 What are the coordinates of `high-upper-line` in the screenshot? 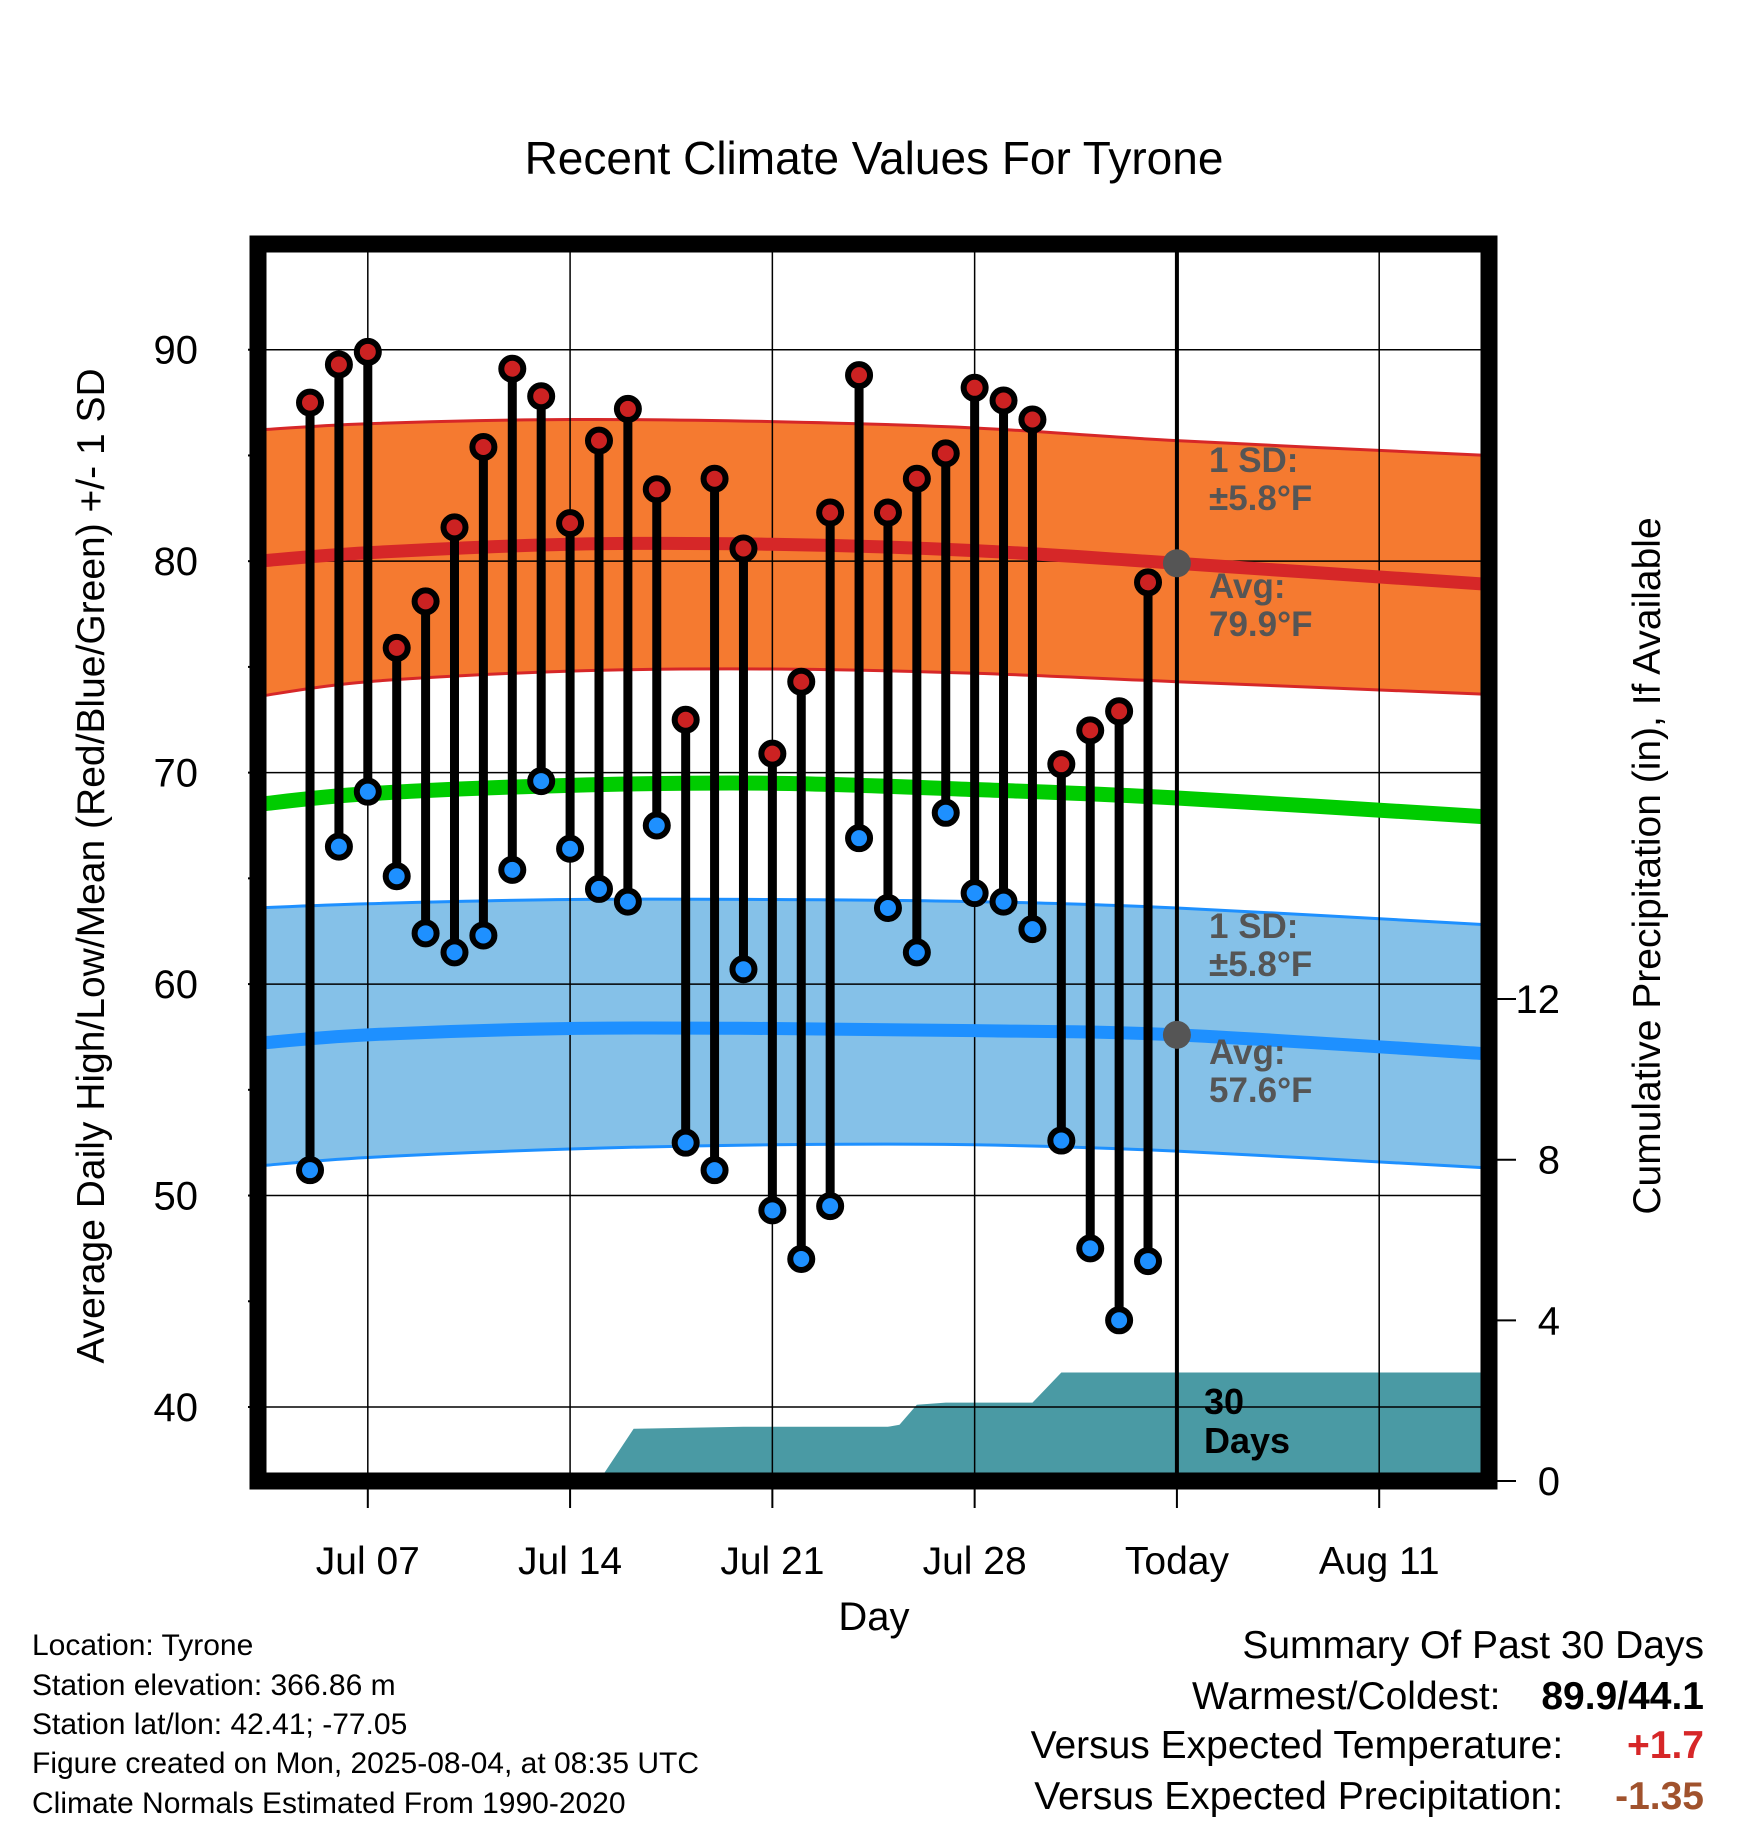 It's located at (873, 437).